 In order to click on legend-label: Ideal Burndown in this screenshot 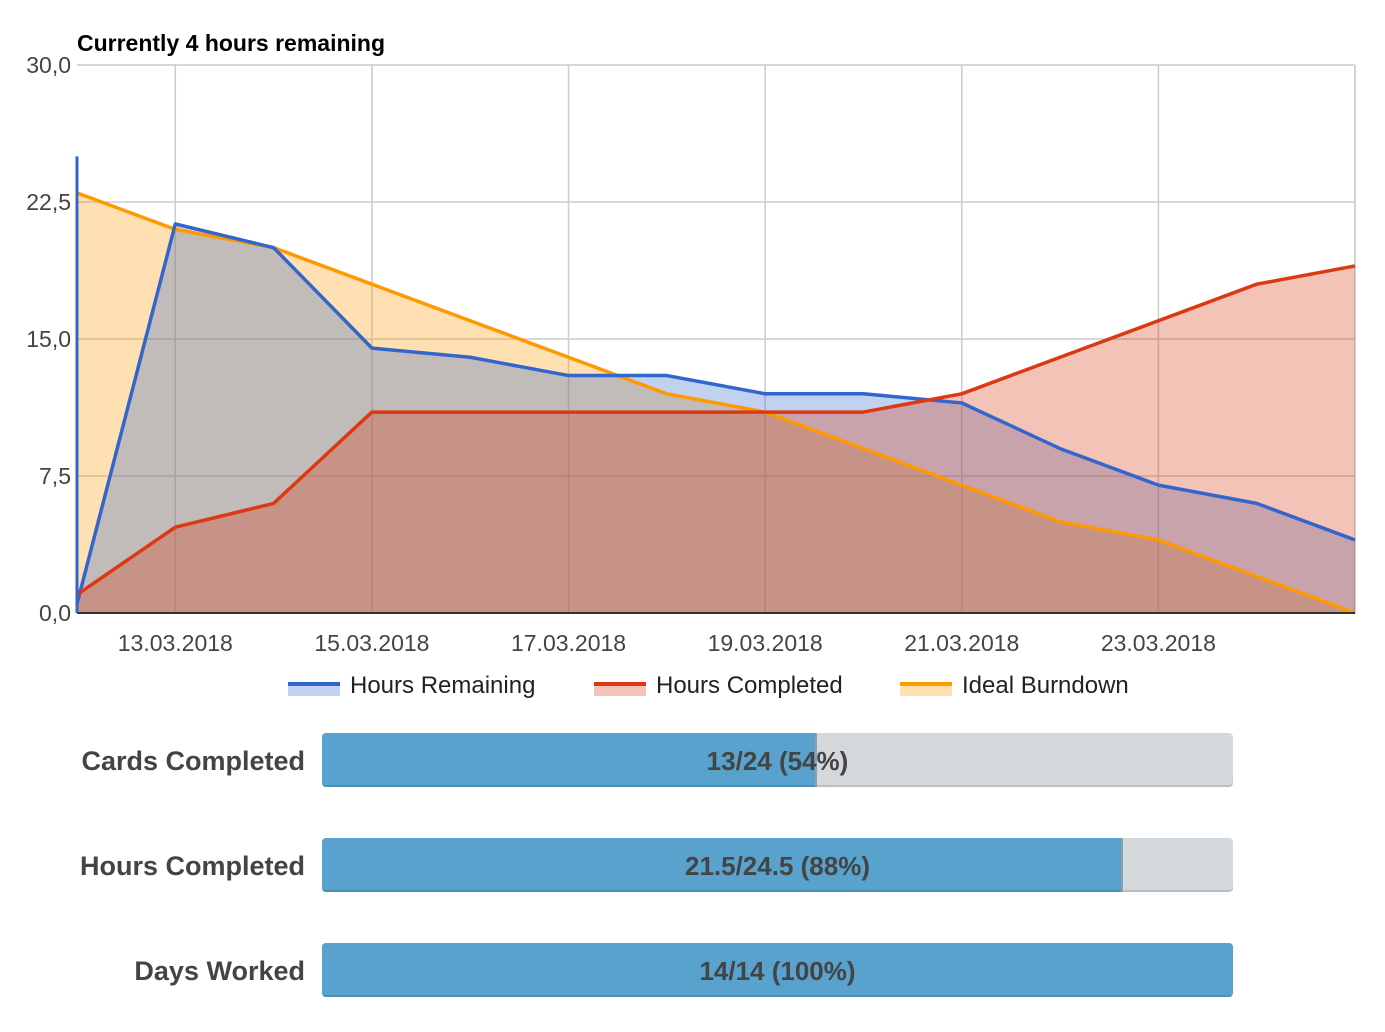, I will do `click(1045, 685)`.